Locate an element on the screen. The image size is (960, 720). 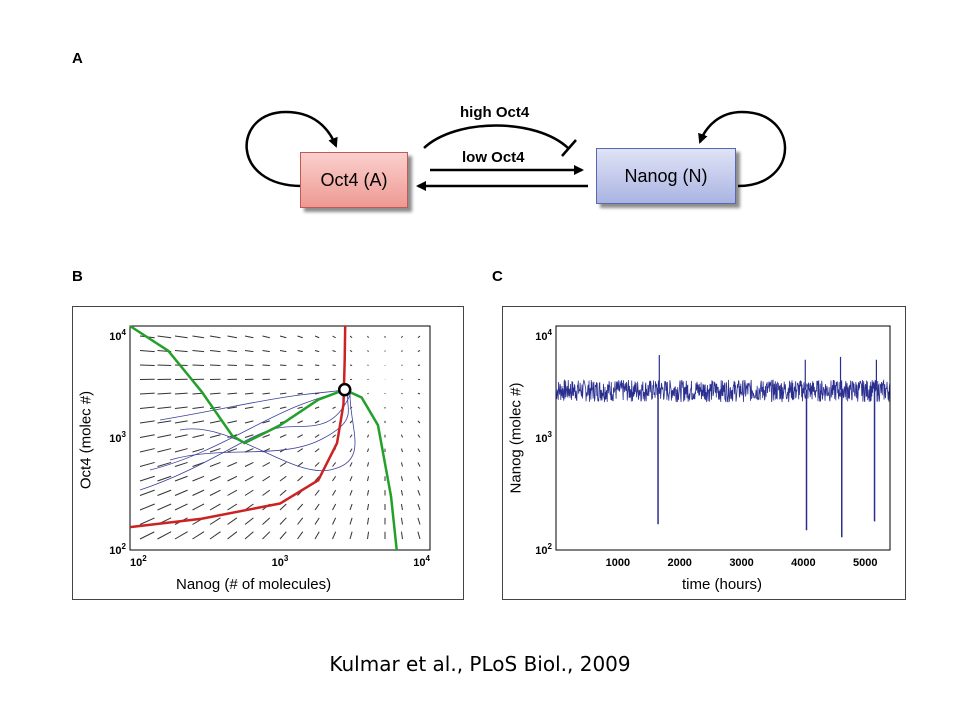
nanog-label: Nanog (N) is located at coordinates (666, 175).